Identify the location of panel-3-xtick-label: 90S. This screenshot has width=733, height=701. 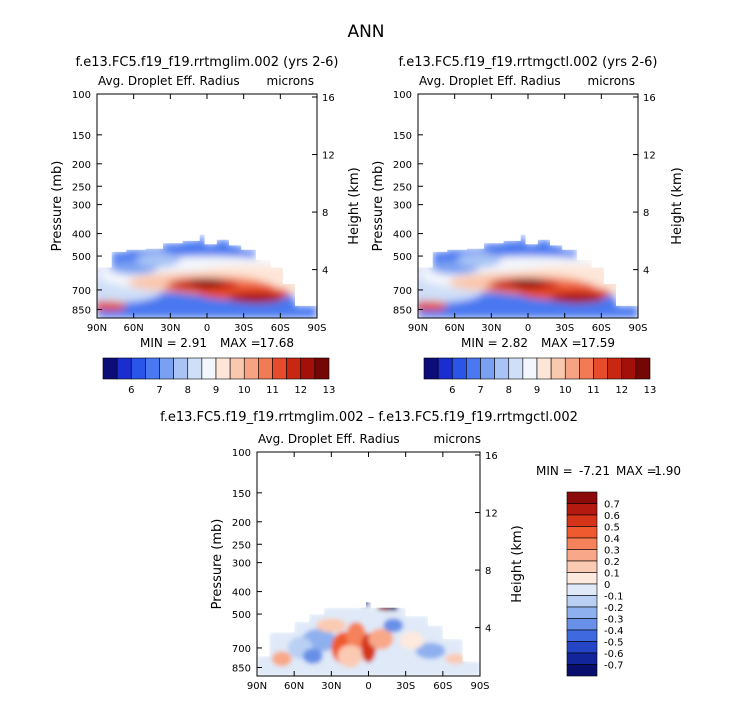
(479, 686).